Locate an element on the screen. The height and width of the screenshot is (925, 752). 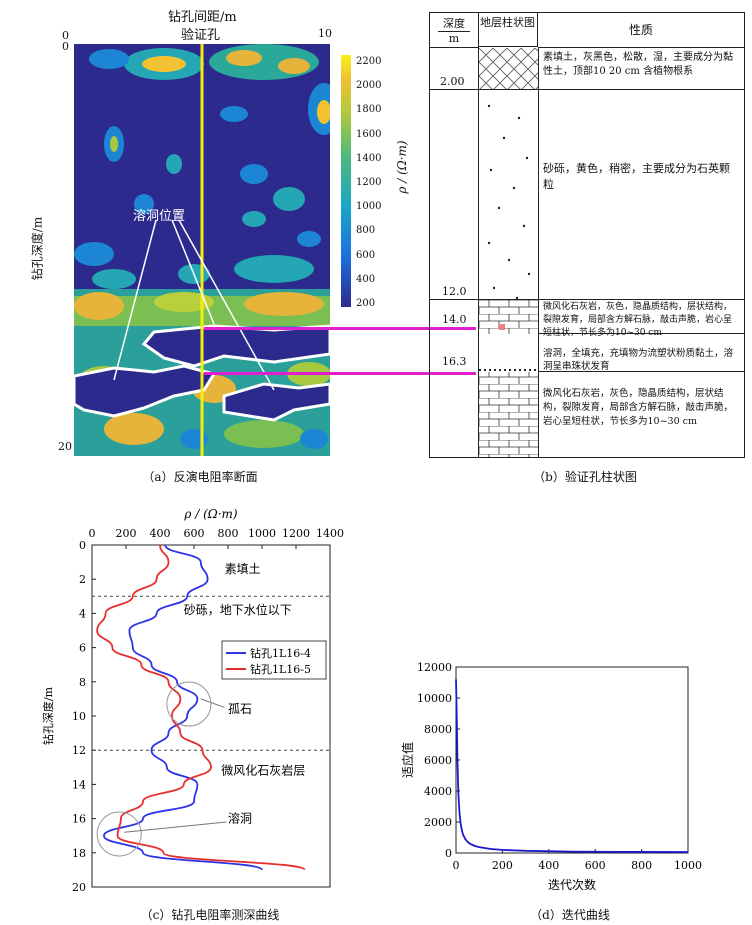
panel-a-x-tick-0: 0 is located at coordinates (65, 35).